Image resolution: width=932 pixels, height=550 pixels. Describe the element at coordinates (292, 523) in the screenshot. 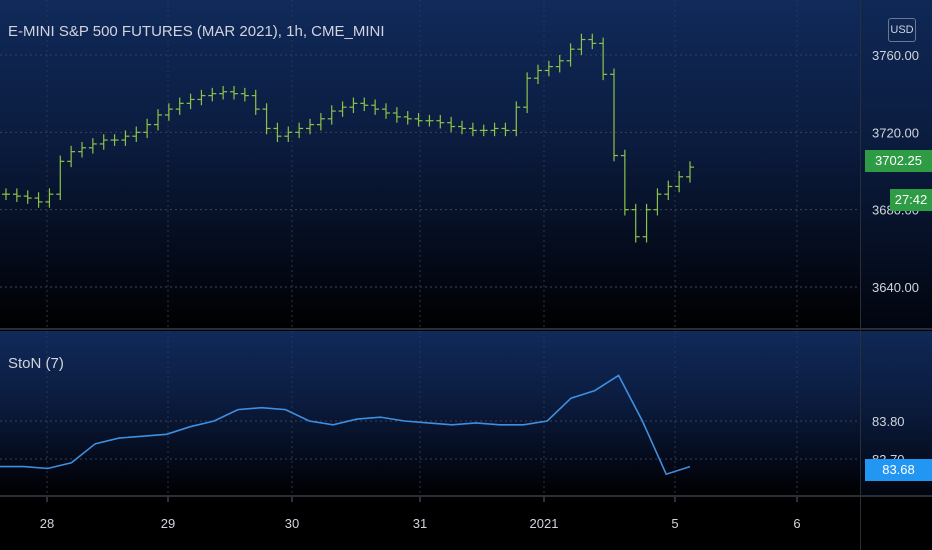

I see `time-tick-label: 30` at that location.